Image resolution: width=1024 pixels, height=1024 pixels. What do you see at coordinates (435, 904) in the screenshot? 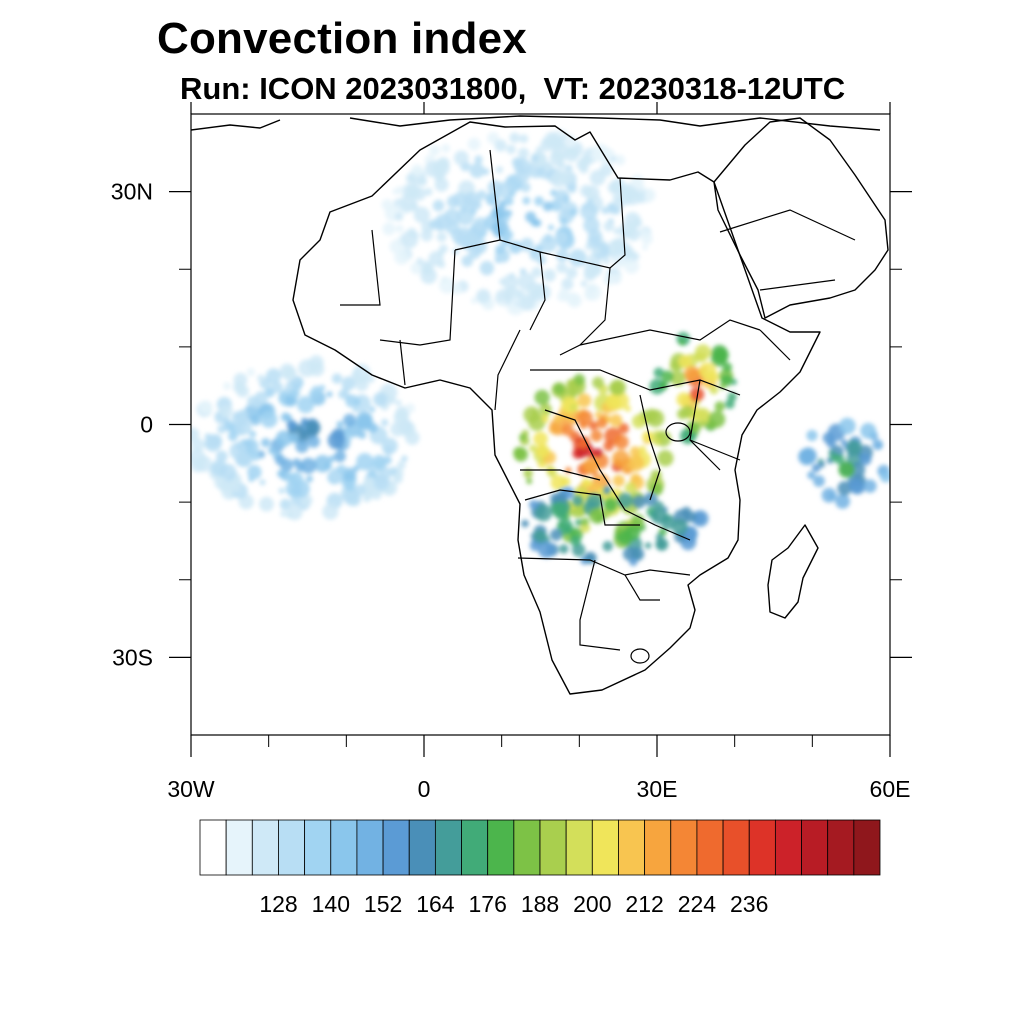
I see `colorbar-label: 164` at bounding box center [435, 904].